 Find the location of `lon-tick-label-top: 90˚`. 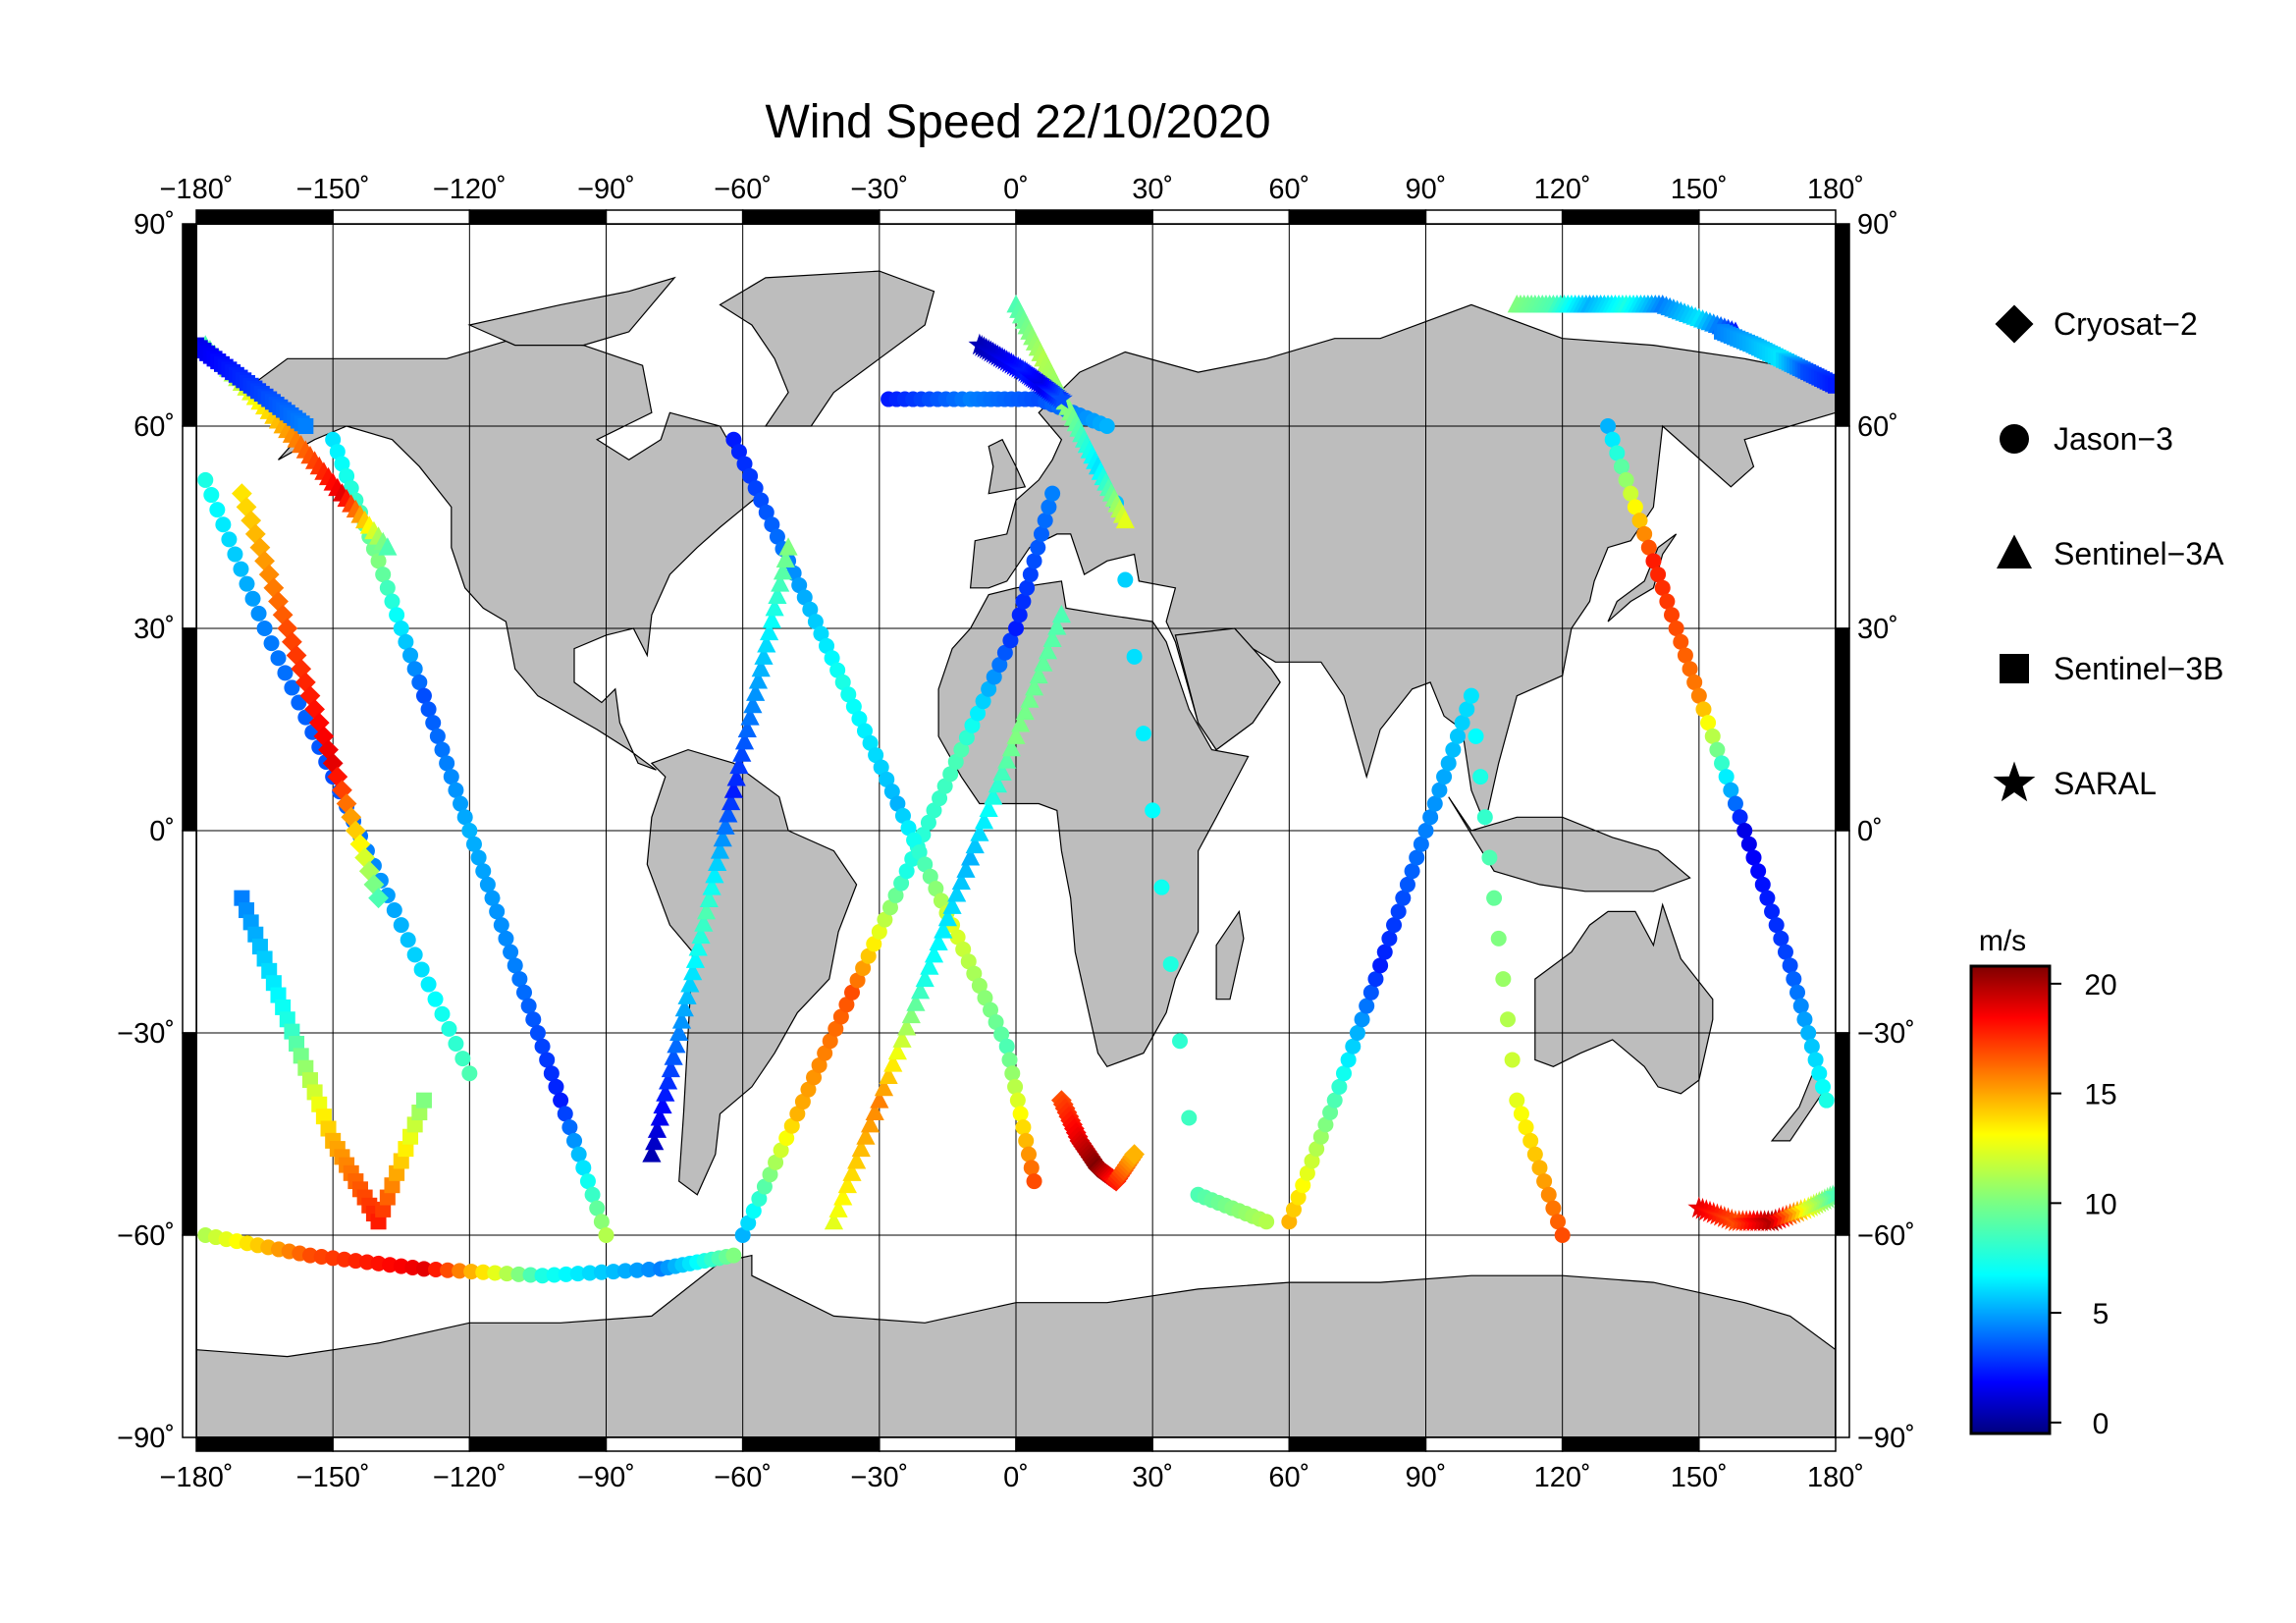

lon-tick-label-top: 90˚ is located at coordinates (1426, 189).